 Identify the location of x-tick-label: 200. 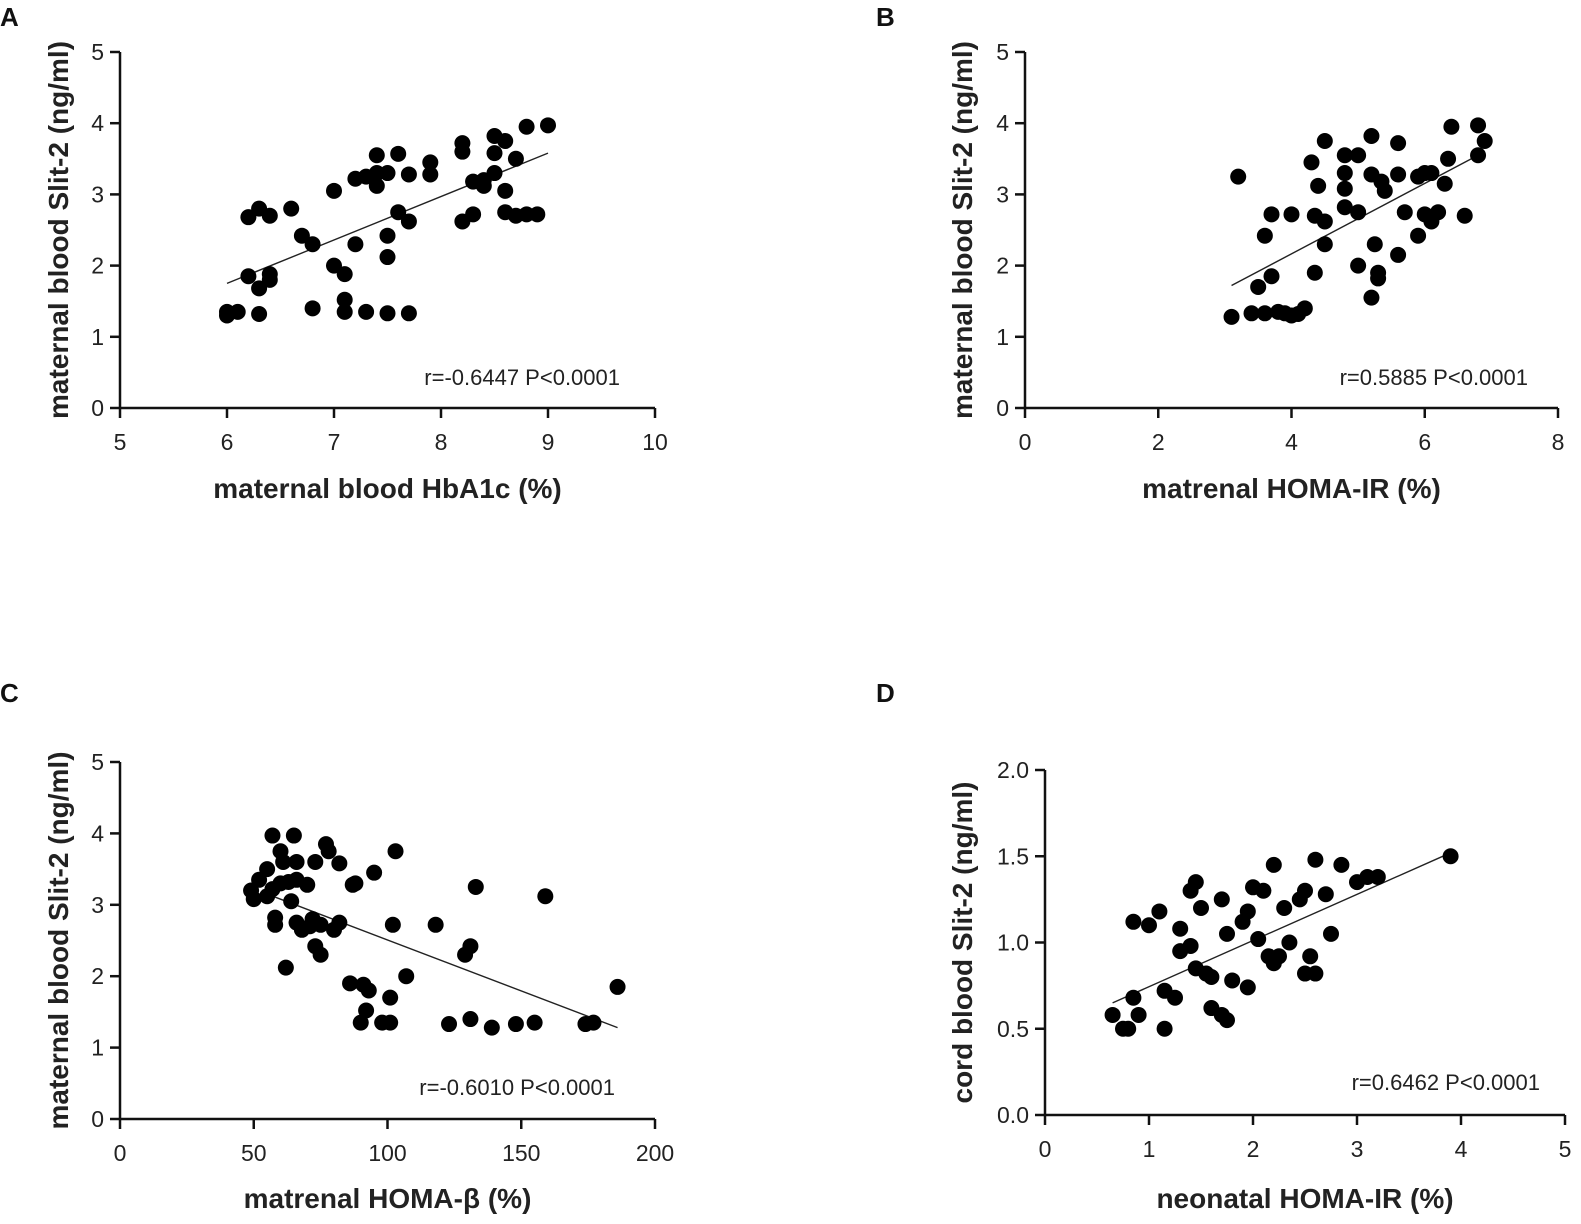
(655, 1153).